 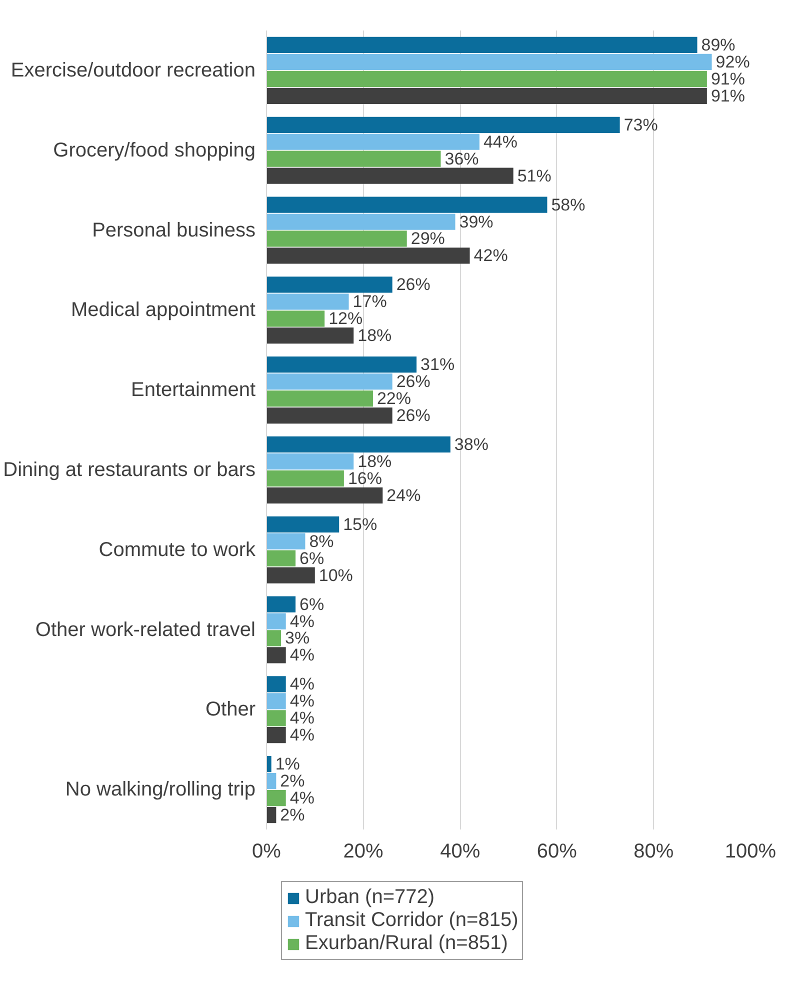 What do you see at coordinates (297, 638) in the screenshot?
I see `data-label: 3%` at bounding box center [297, 638].